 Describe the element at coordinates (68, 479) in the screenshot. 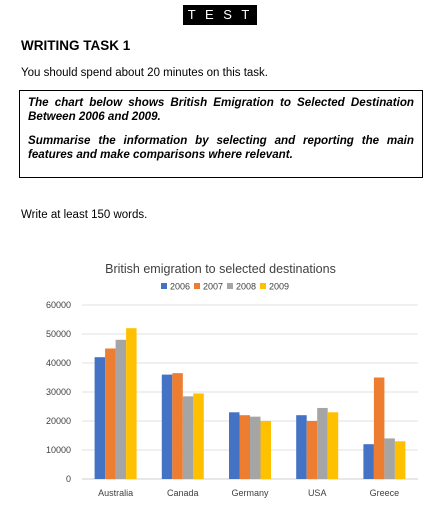

I see `y-tick-label: 0` at that location.